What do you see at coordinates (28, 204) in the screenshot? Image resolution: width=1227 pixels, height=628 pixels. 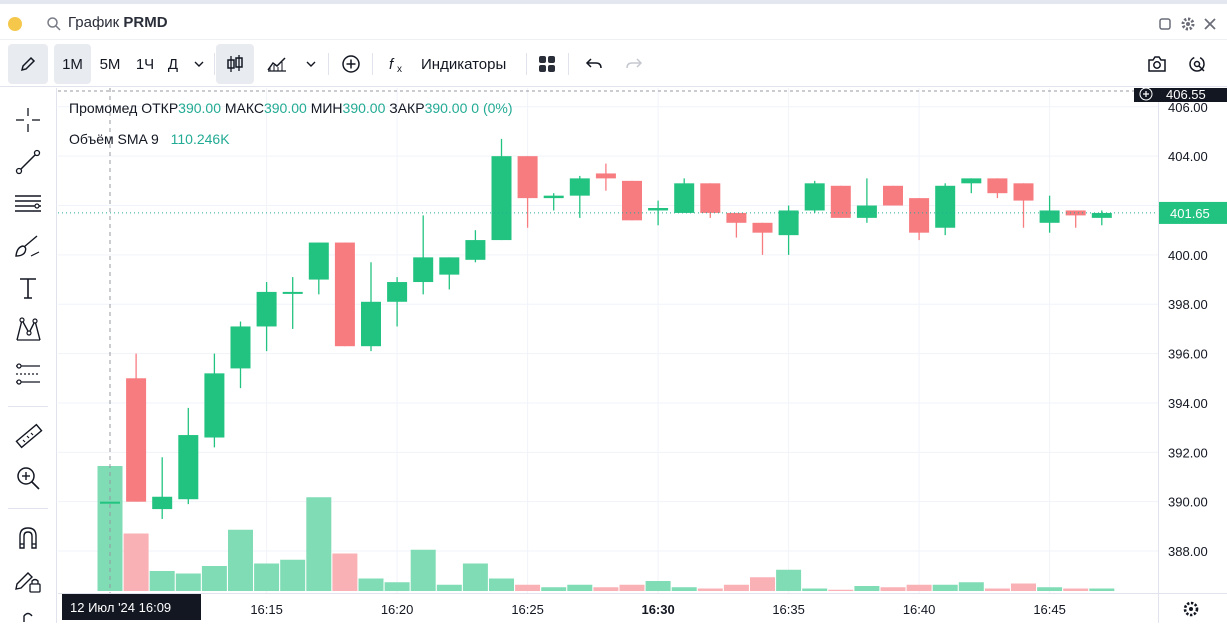 I see `fib-tool-button` at bounding box center [28, 204].